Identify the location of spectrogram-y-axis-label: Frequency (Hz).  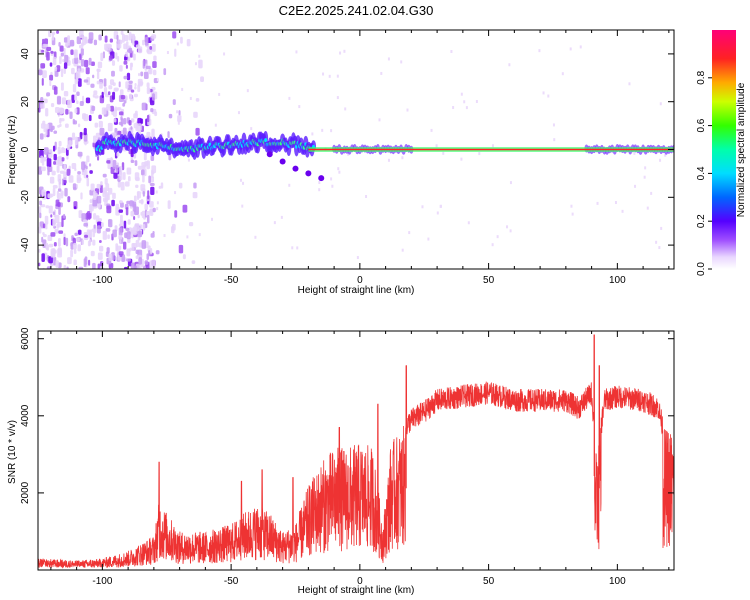
(12, 150).